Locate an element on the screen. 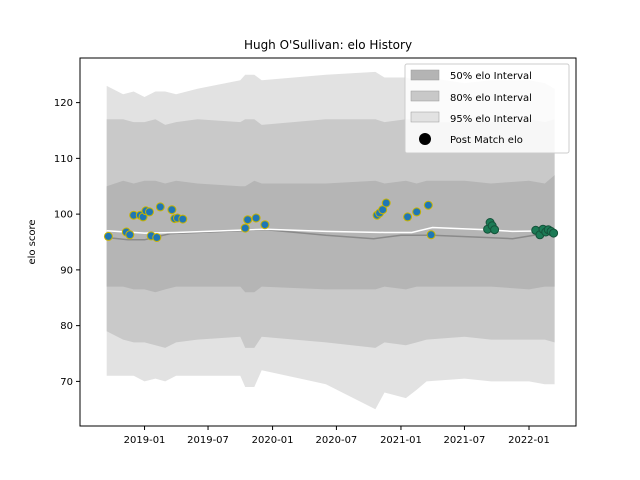 The width and height of the screenshot is (640, 480). chart-title: Hugh O'Sullivan: elo History is located at coordinates (328, 45).